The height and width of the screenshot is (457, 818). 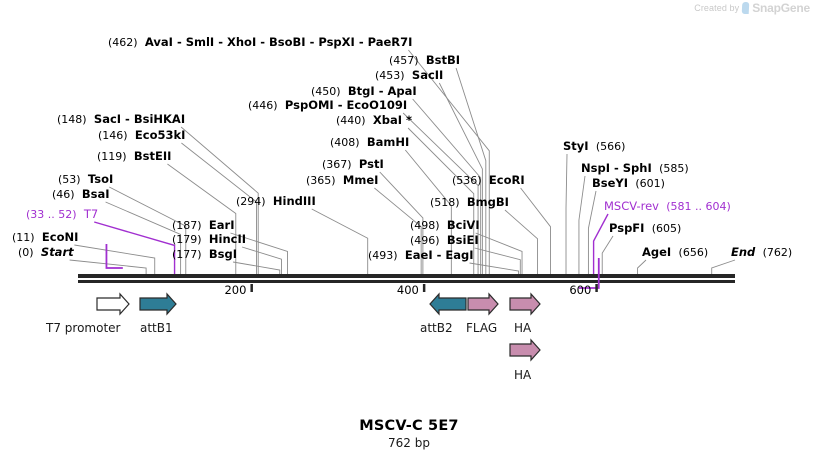 I want to click on enzyme-position: (187), so click(x=187, y=225).